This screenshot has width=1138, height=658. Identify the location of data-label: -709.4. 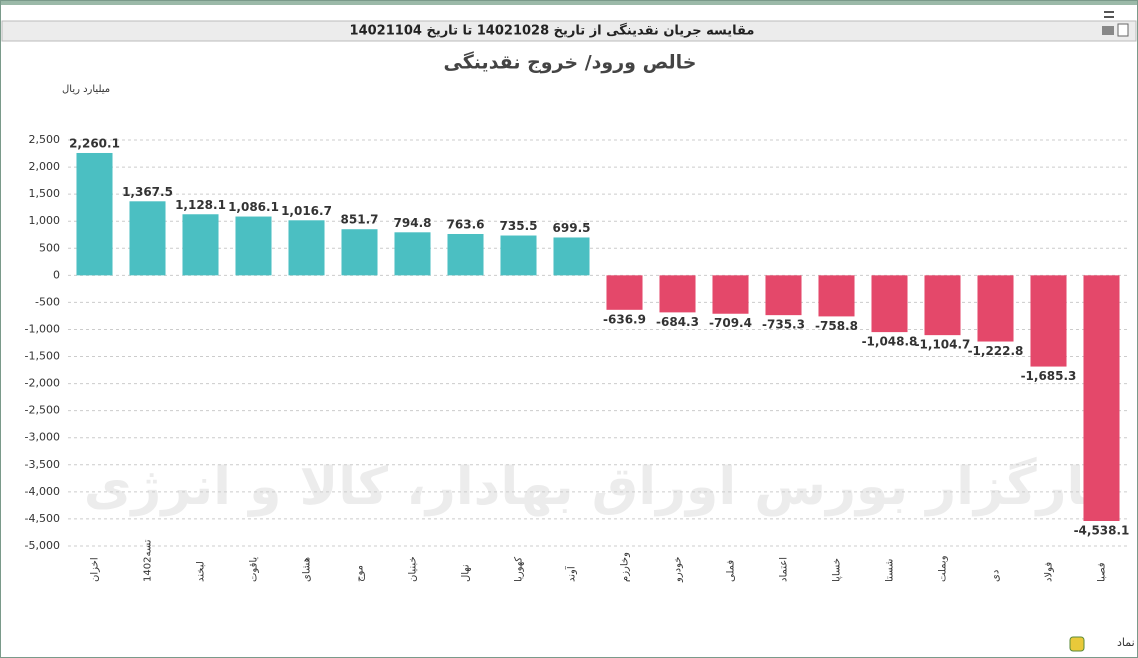
(730, 323).